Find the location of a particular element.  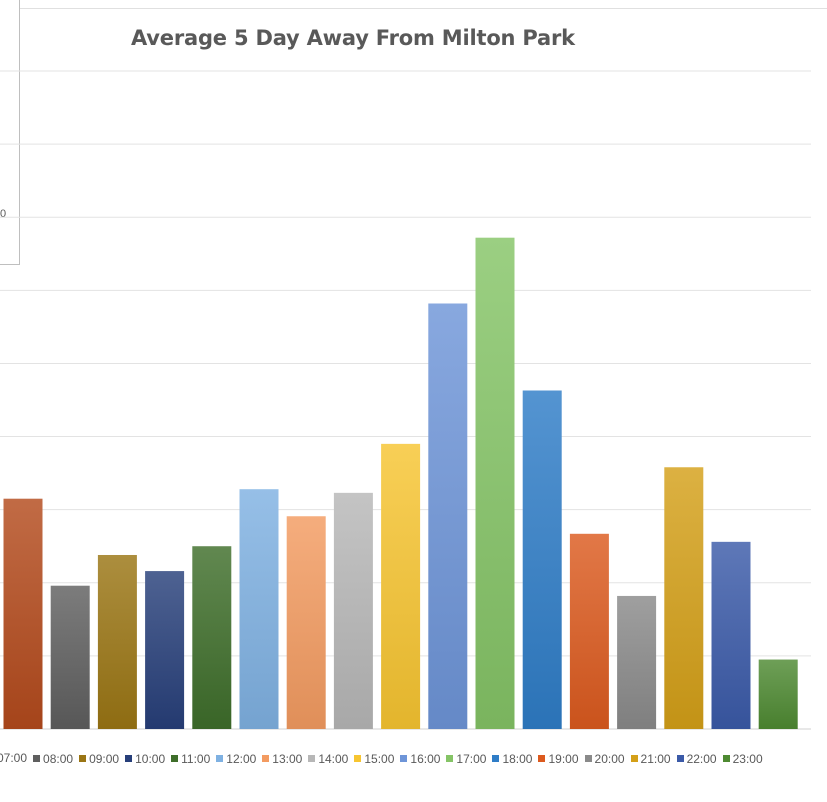

chart-top-border is located at coordinates (413, 8).